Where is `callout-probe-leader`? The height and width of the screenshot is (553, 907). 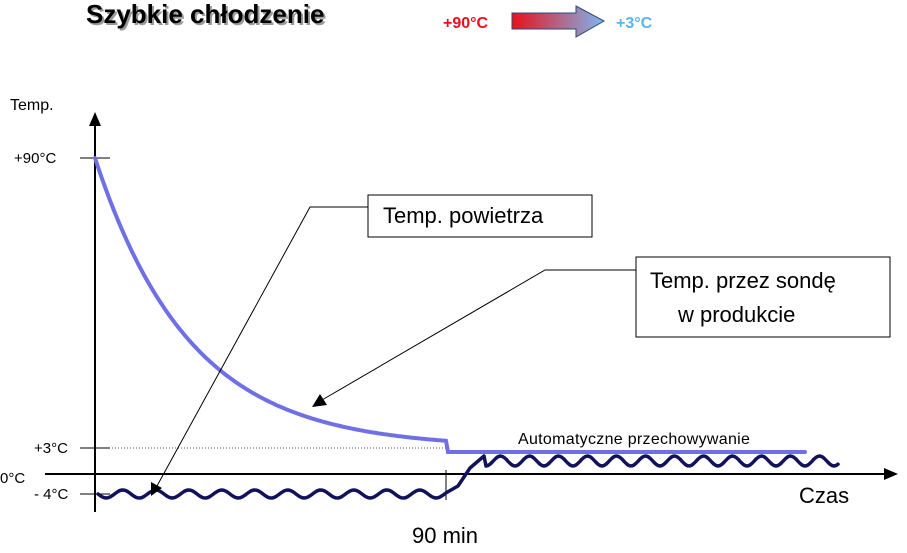 callout-probe-leader is located at coordinates (478, 335).